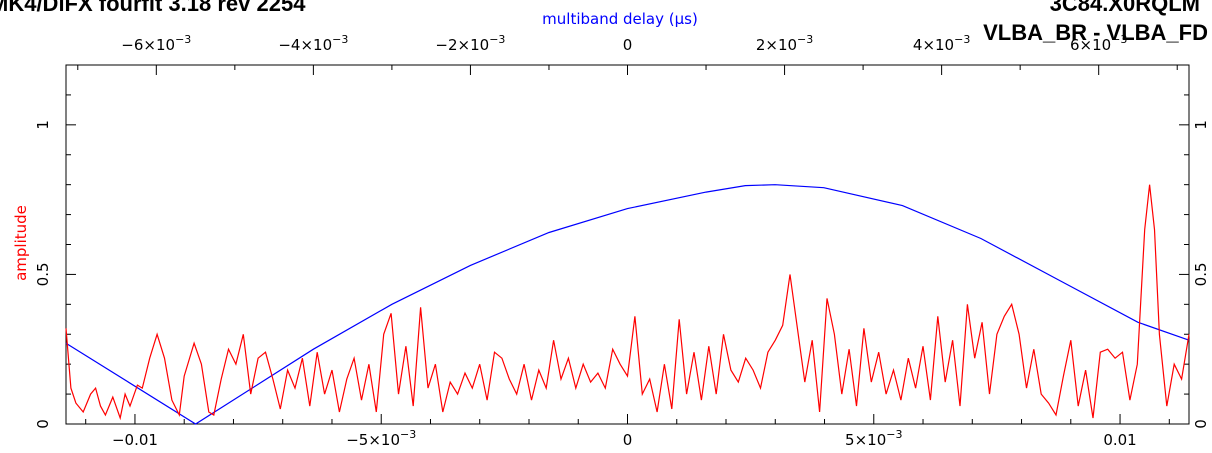 The image size is (1212, 453). Describe the element at coordinates (381, 438) in the screenshot. I see `bottom-tick-label: −5×10⁻³` at that location.